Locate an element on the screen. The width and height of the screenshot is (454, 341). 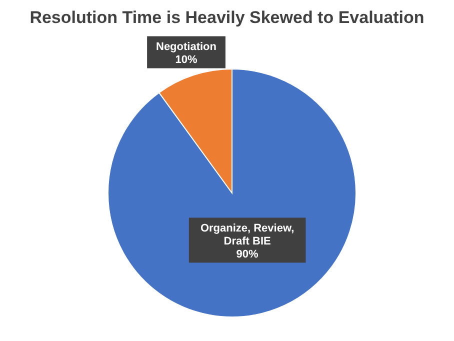
chart-title: Resolution Time is Heavily Skewed to Evaluation is located at coordinates (227, 18).